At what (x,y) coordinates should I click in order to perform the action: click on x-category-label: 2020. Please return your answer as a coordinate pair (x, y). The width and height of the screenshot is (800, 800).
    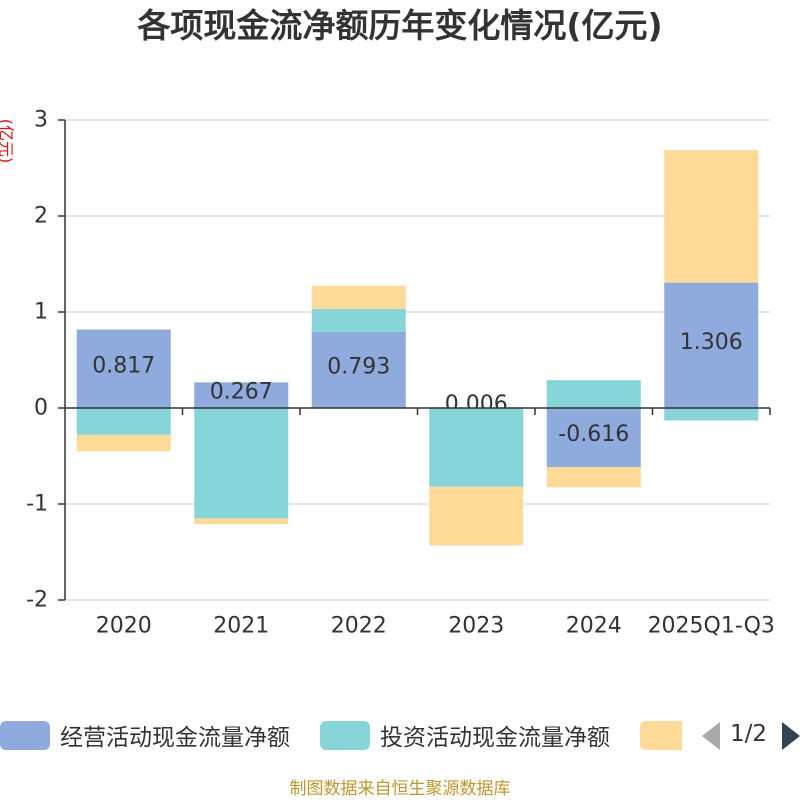
    Looking at the image, I should click on (124, 626).